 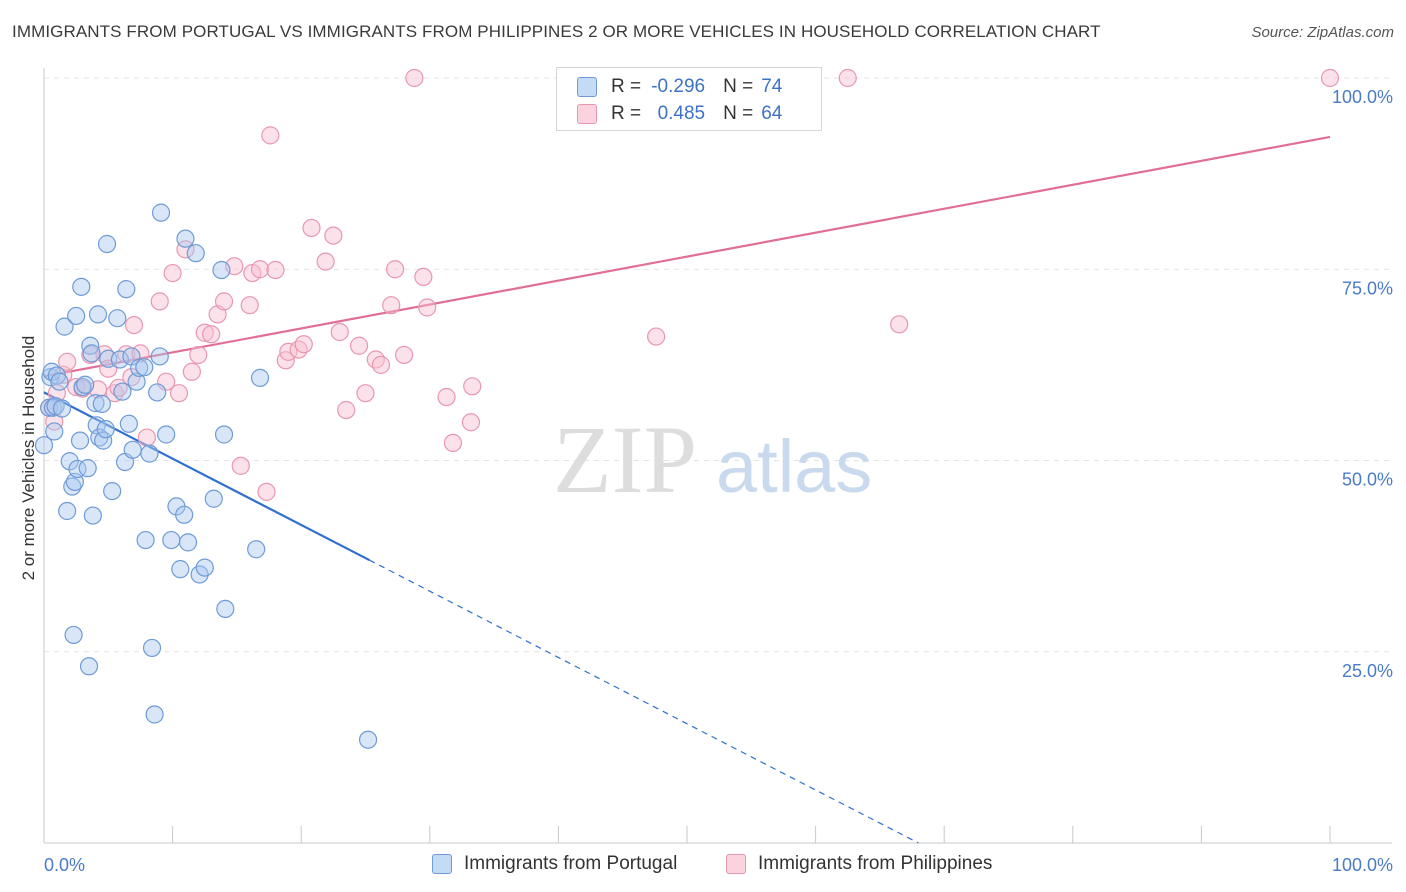 I want to click on legend-n-label-philippines: N =, so click(x=738, y=113).